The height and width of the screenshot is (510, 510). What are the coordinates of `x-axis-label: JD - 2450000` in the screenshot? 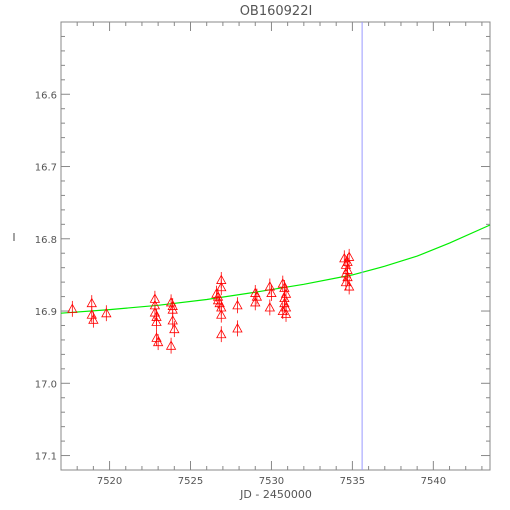 It's located at (275, 494).